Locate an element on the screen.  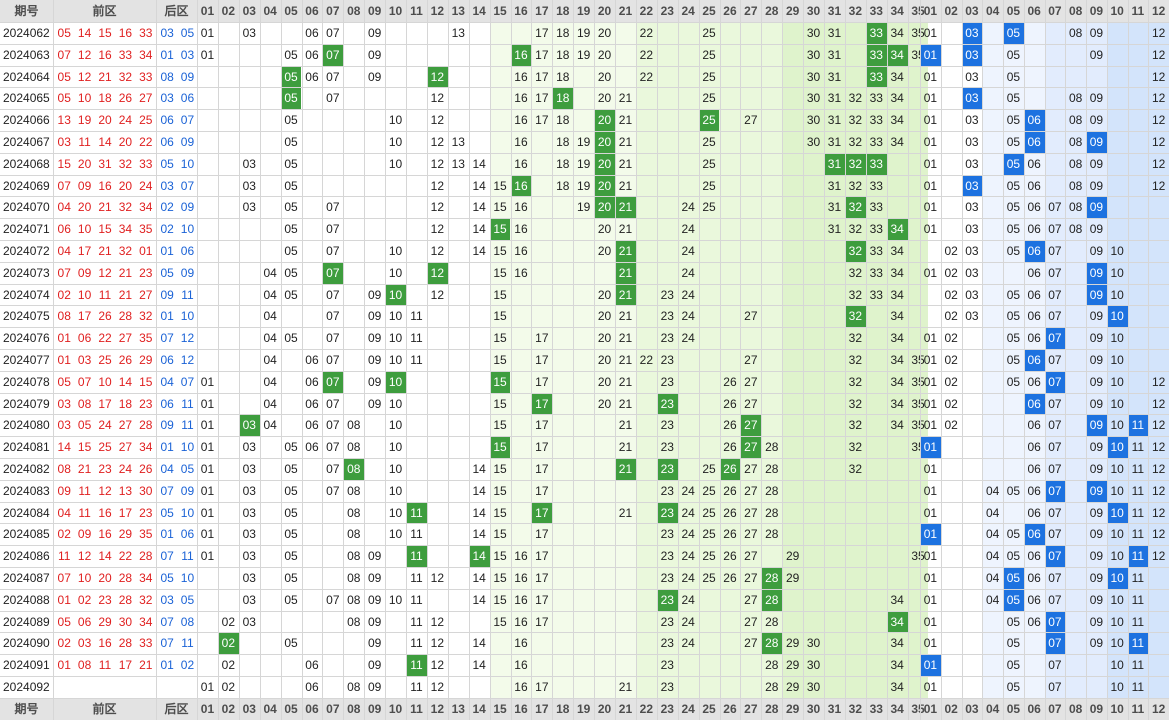
front-hit-cell: 14 is located at coordinates (479, 556).